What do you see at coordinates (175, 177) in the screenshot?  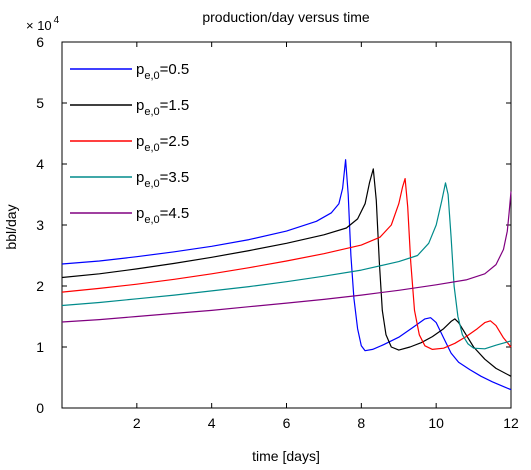 I see `legend-label-value: =3.5` at bounding box center [175, 177].